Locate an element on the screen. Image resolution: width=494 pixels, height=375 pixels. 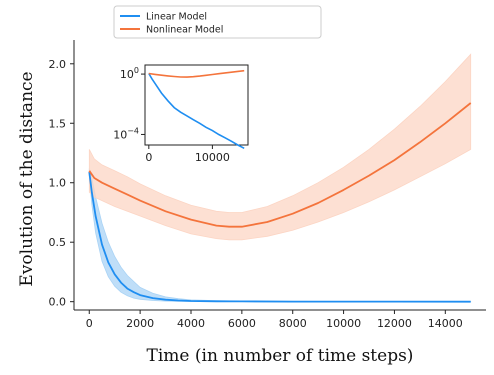
legend-label-nonlinear-model: Nonlinear Model is located at coordinates (184, 30).